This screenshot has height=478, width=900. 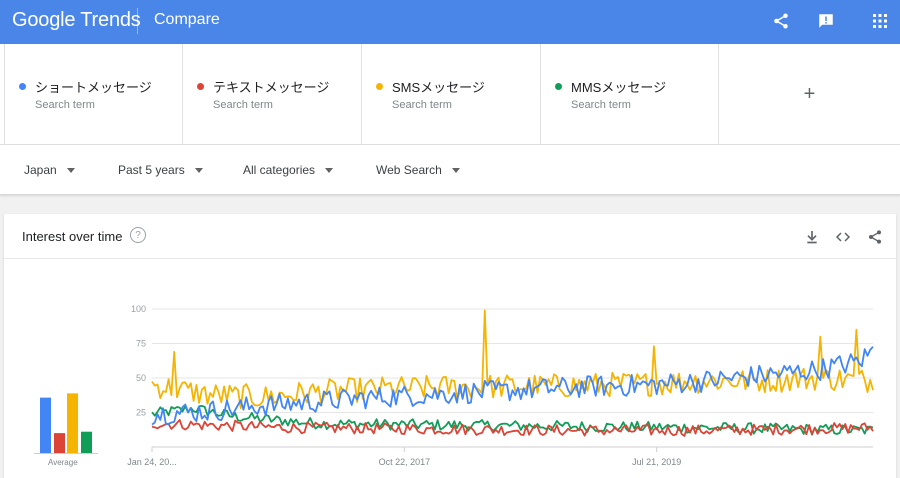 I want to click on period-select: Past 5 years, so click(x=160, y=170).